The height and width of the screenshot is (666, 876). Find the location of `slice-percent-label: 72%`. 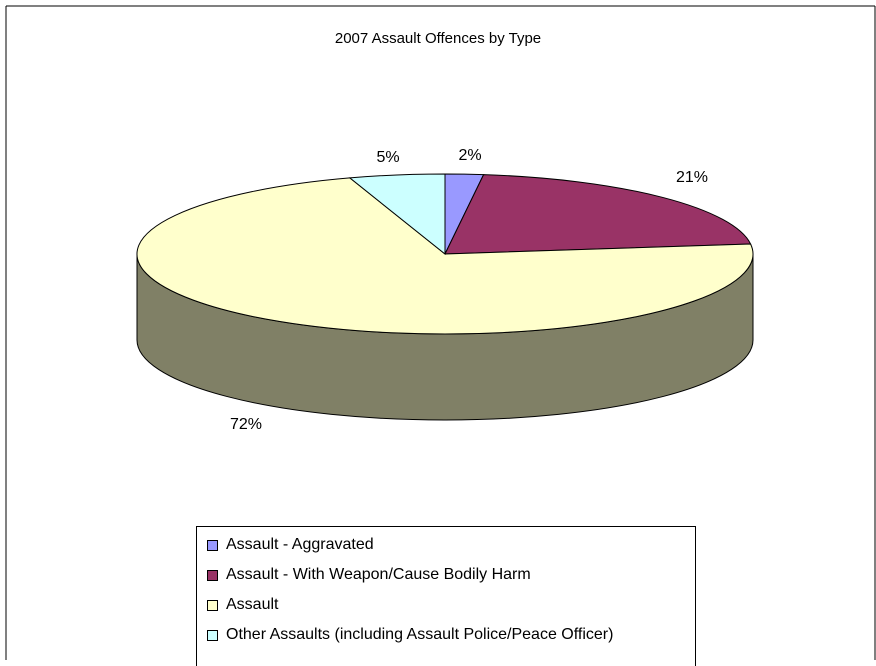

slice-percent-label: 72% is located at coordinates (246, 424).